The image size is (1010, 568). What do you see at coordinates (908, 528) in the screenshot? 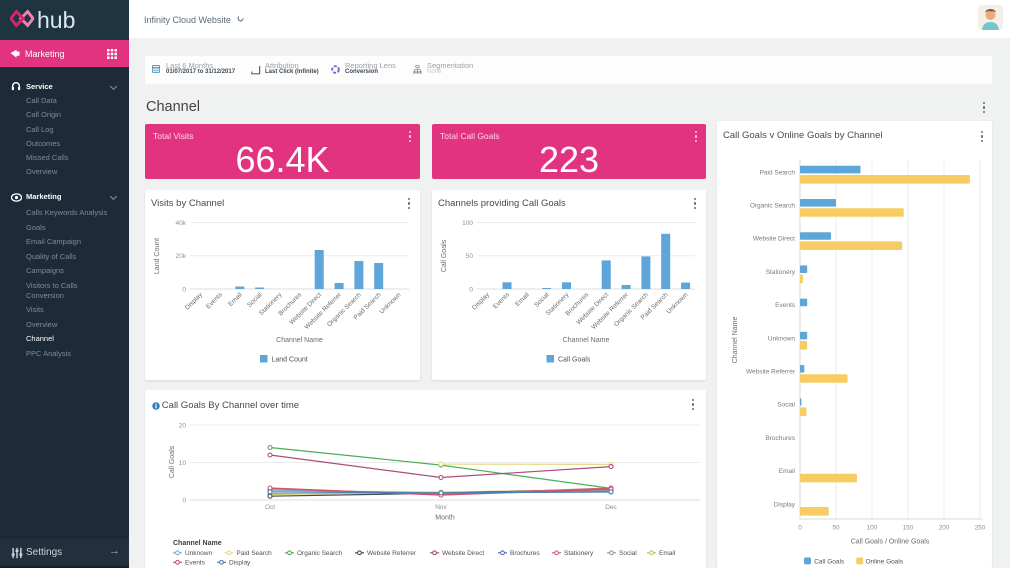
I see `svg-text: 150` at bounding box center [908, 528].